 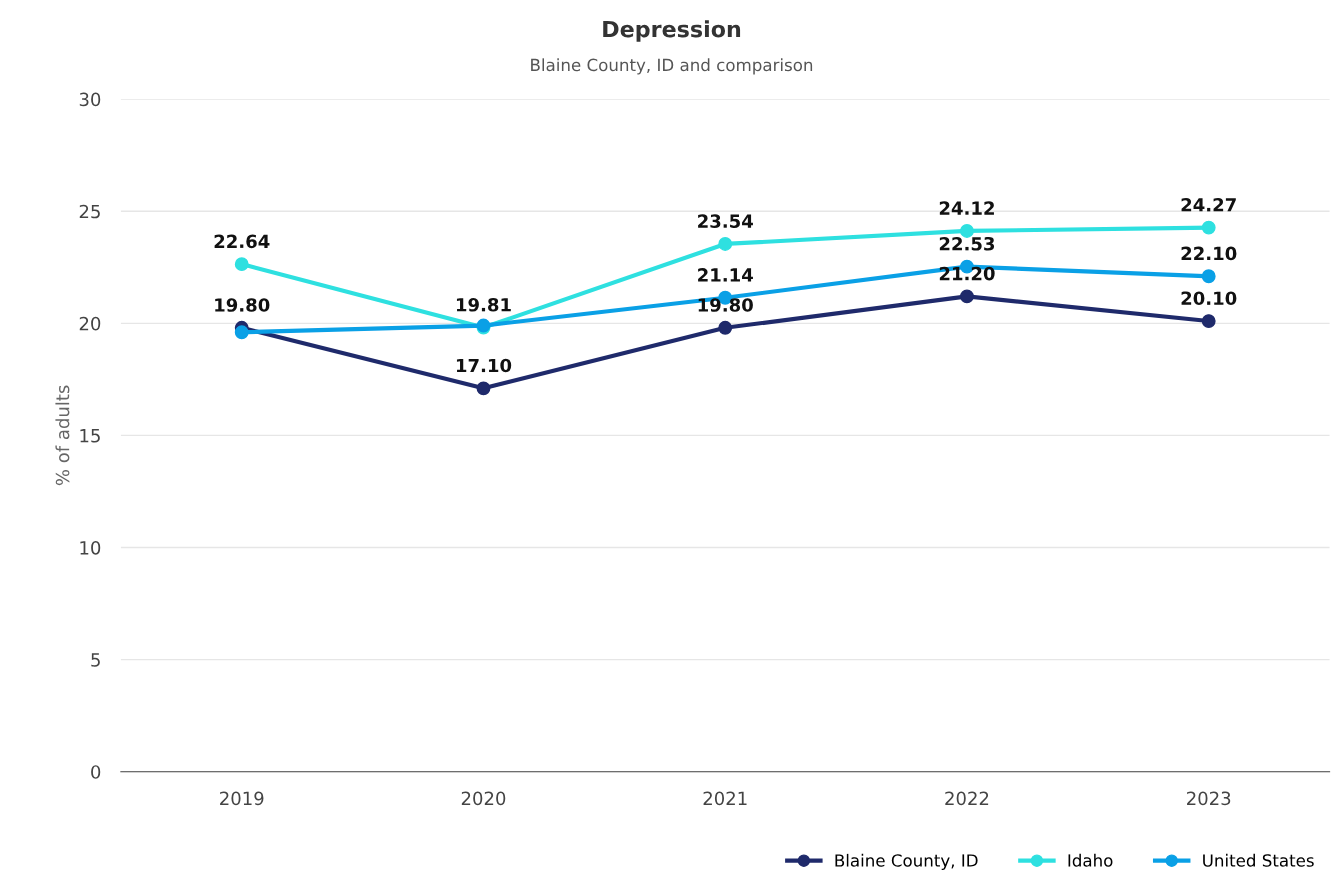 I want to click on x-tick-label: 2021, so click(x=725, y=798).